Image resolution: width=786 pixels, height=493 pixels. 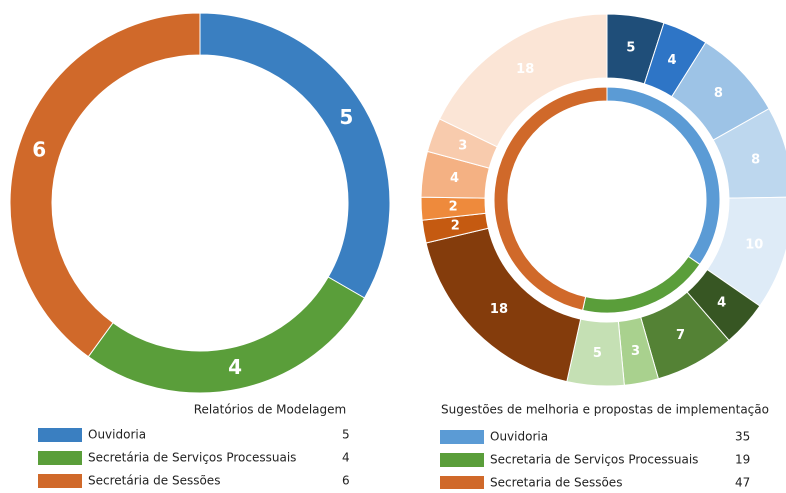 I want to click on data-label: 7, so click(x=680, y=335).